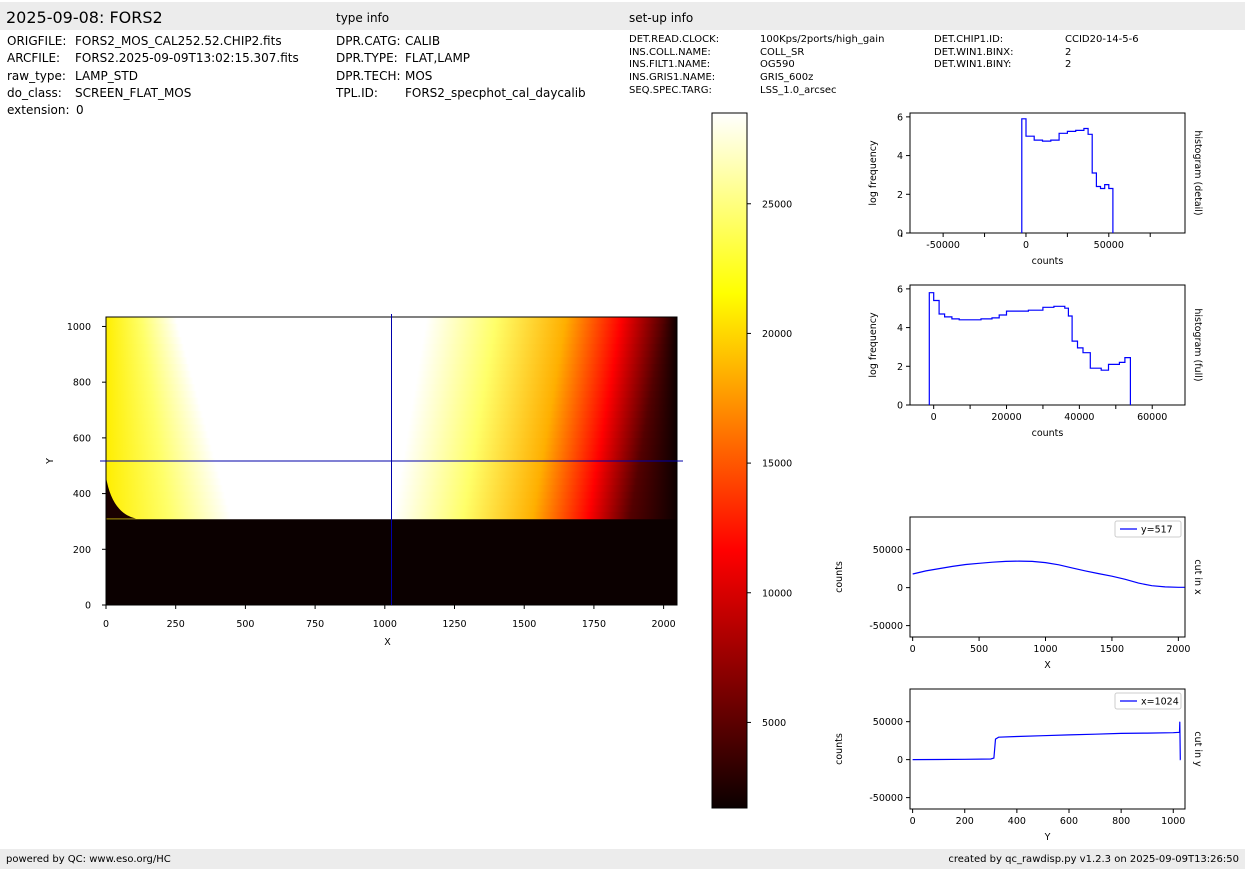 This screenshot has height=870, width=1245. What do you see at coordinates (1109, 245) in the screenshot?
I see `x-tick-label: 50000` at bounding box center [1109, 245].